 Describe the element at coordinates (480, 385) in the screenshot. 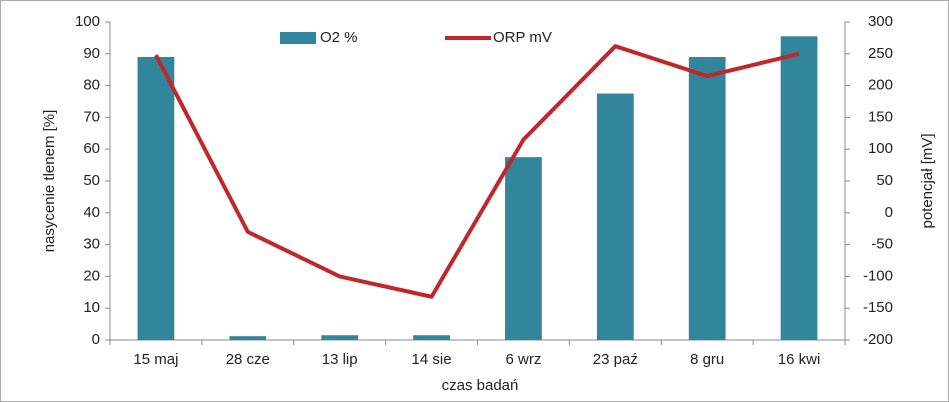

I see `x-axis-label: czas badań` at that location.